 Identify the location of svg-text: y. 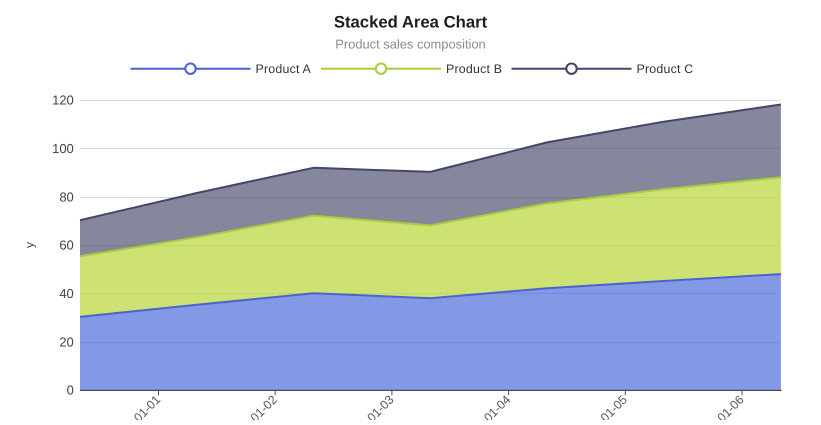
(30, 245).